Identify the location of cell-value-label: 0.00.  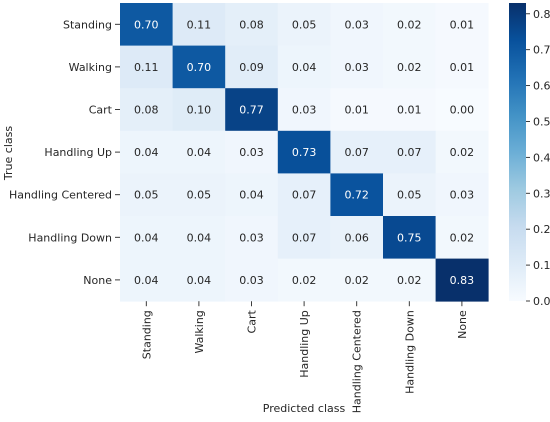
(462, 110).